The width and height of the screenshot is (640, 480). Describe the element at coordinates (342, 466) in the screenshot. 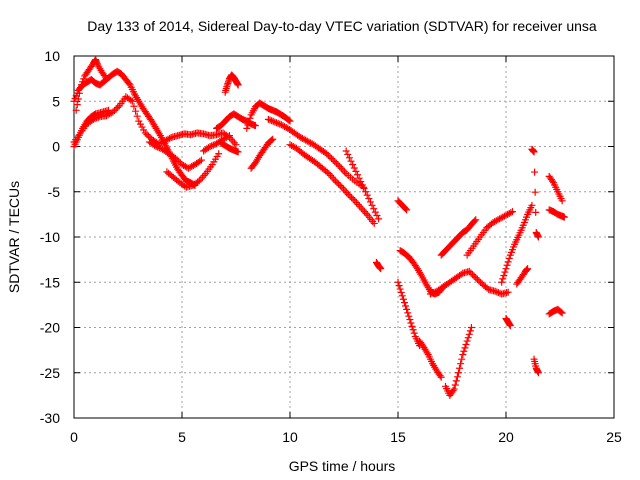

I see `x-axis-label: GPS time / hours` at that location.